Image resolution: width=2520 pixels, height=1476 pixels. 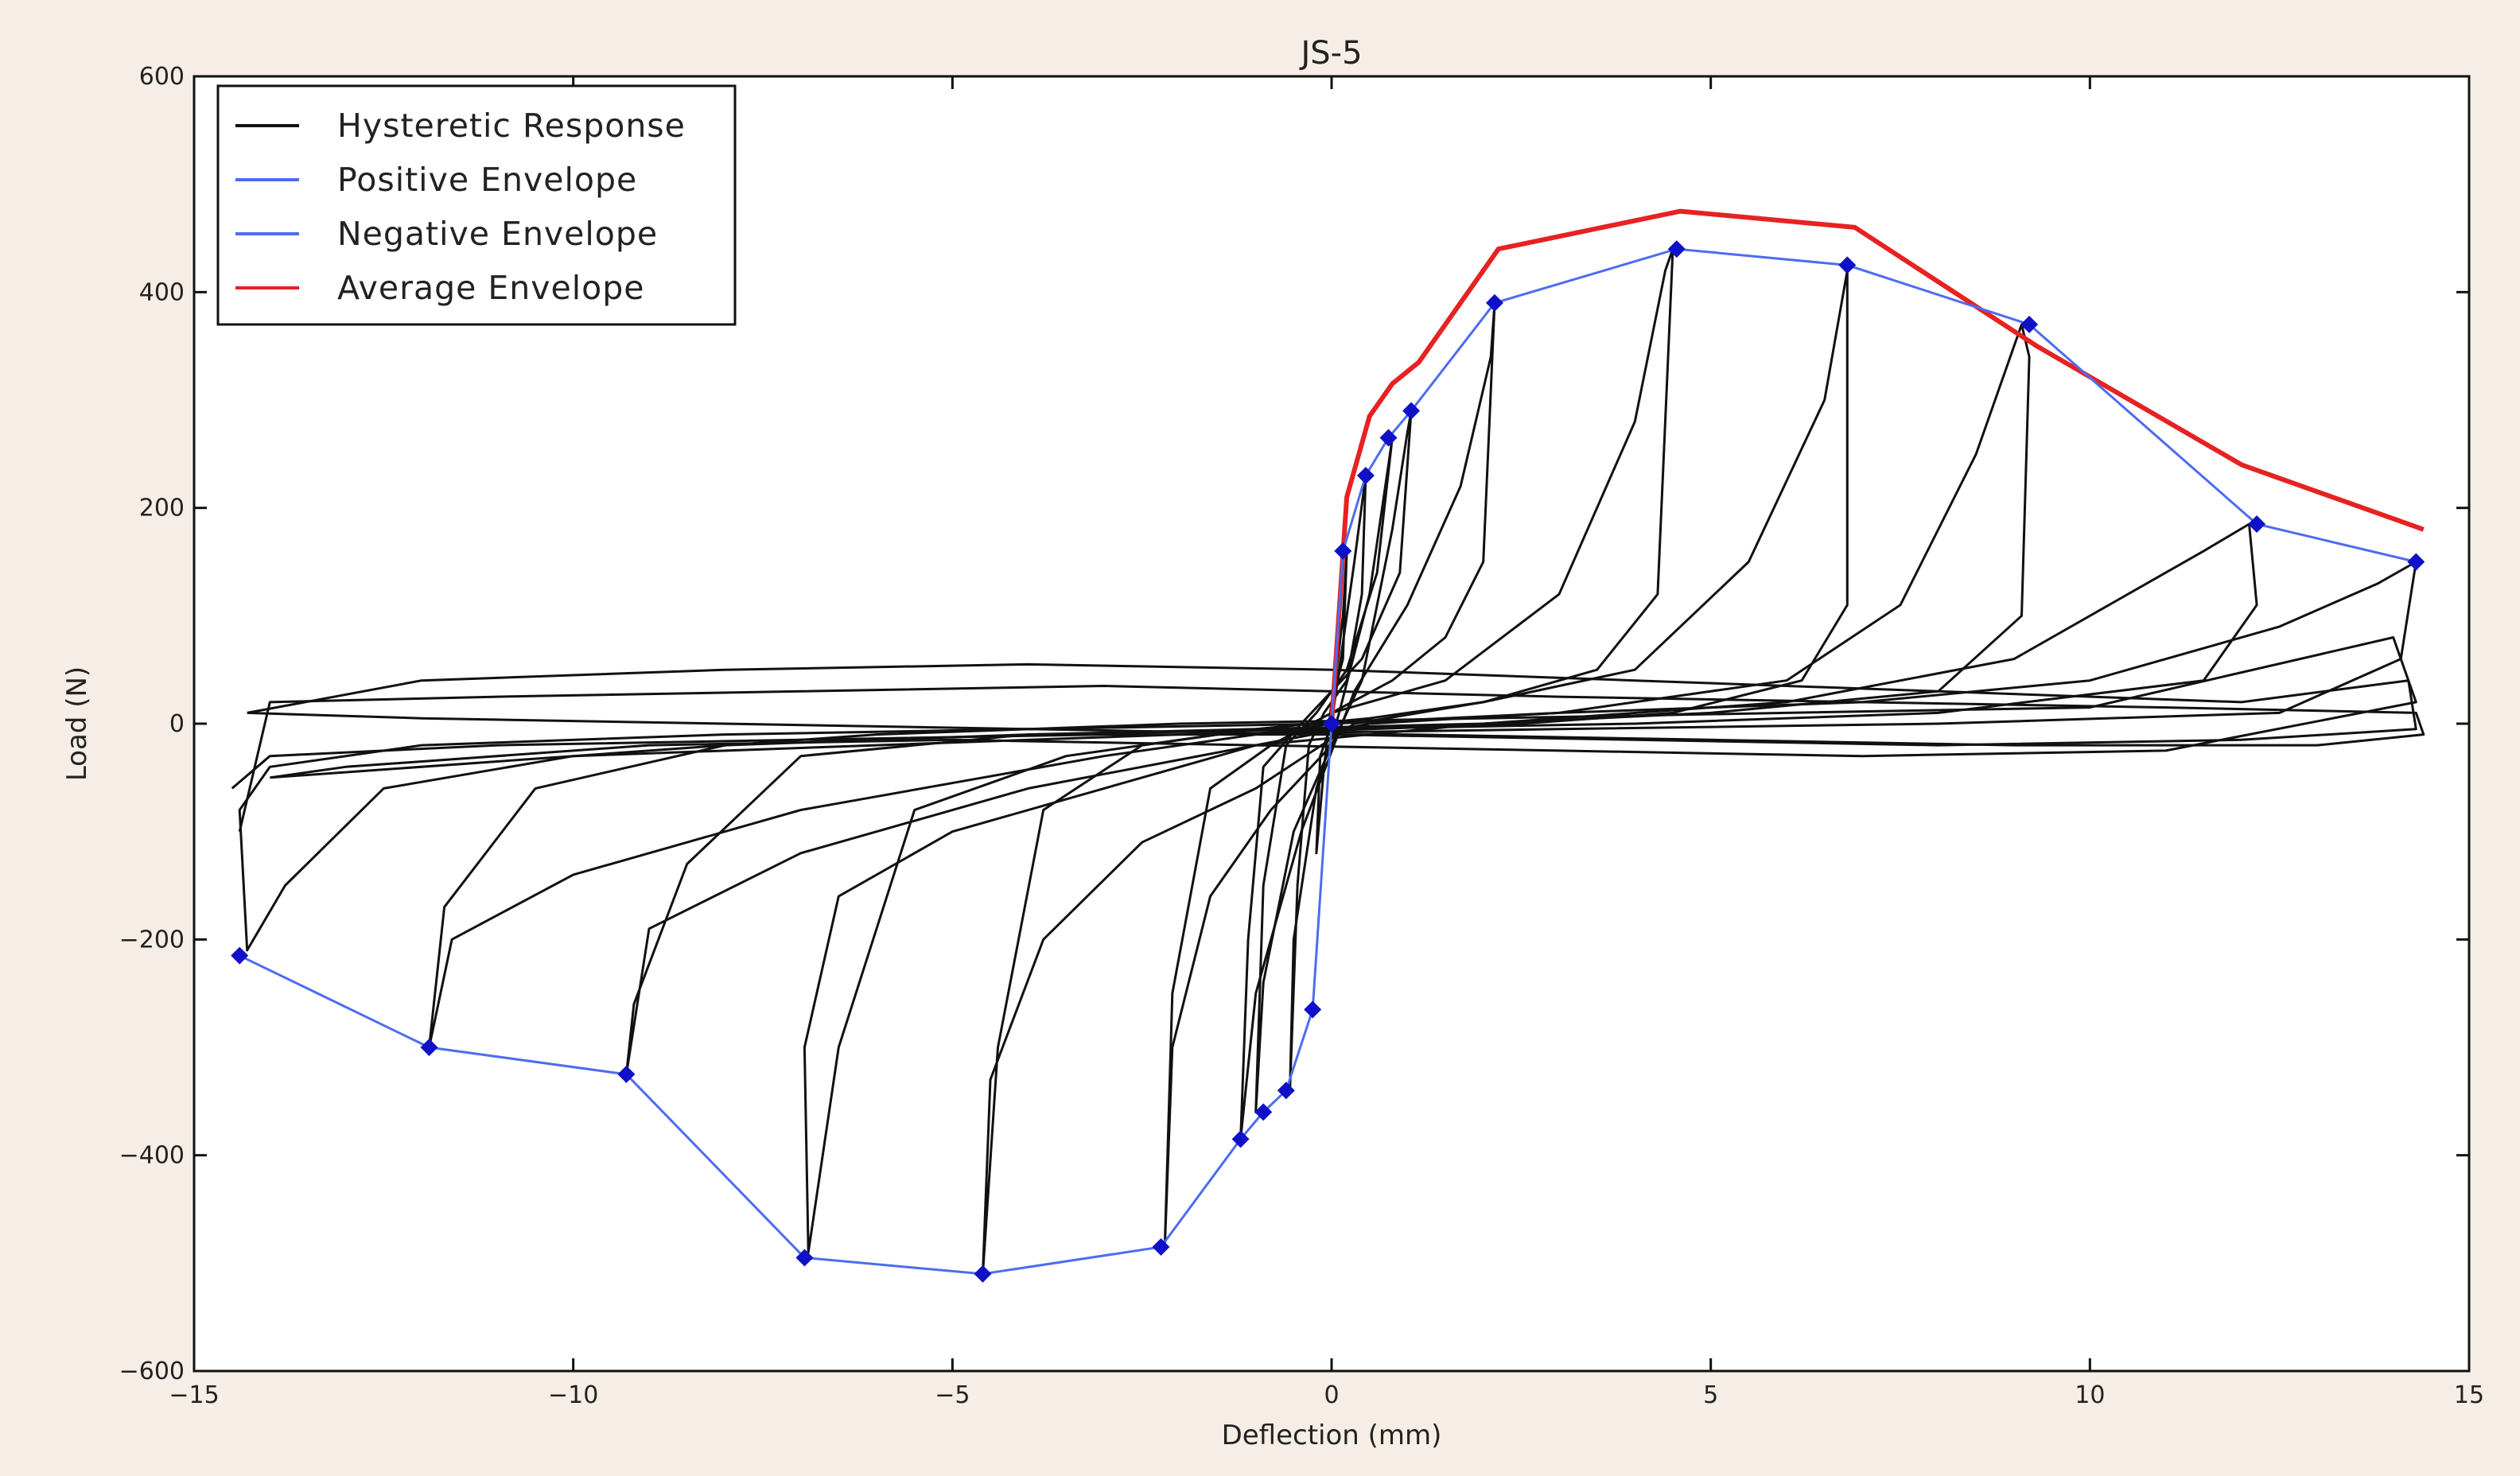 I want to click on y-tick-label: −400, so click(x=152, y=1156).